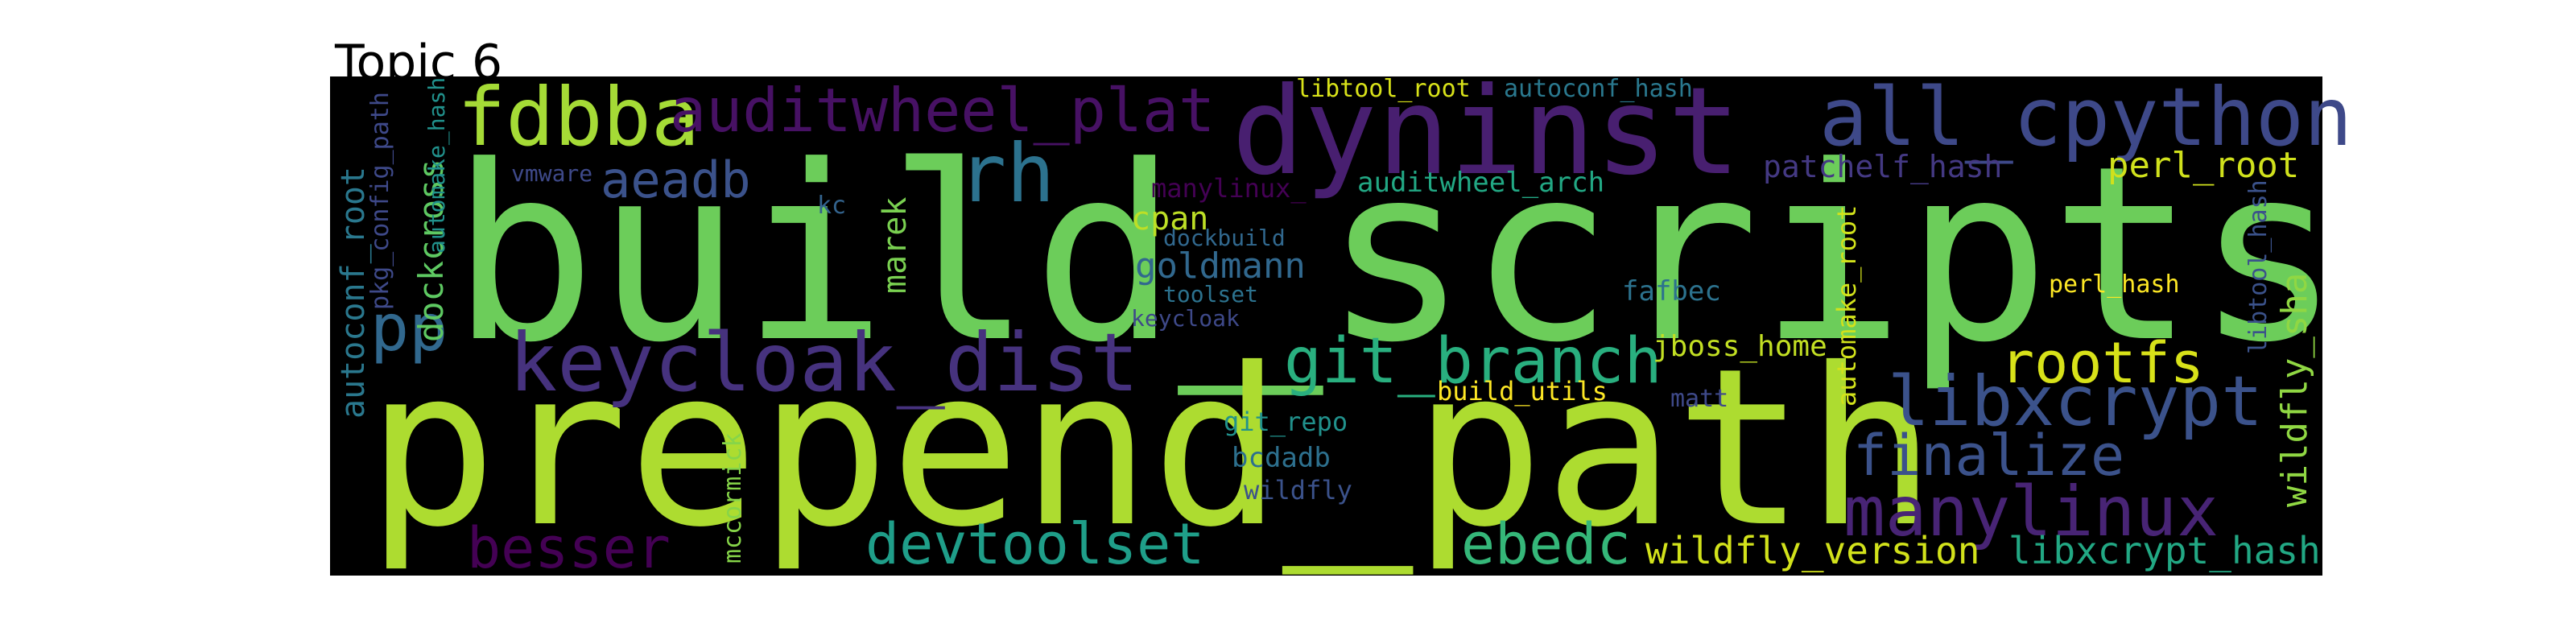  What do you see at coordinates (1486, 132) in the screenshot?
I see `word-dyninst: dyninst` at bounding box center [1486, 132].